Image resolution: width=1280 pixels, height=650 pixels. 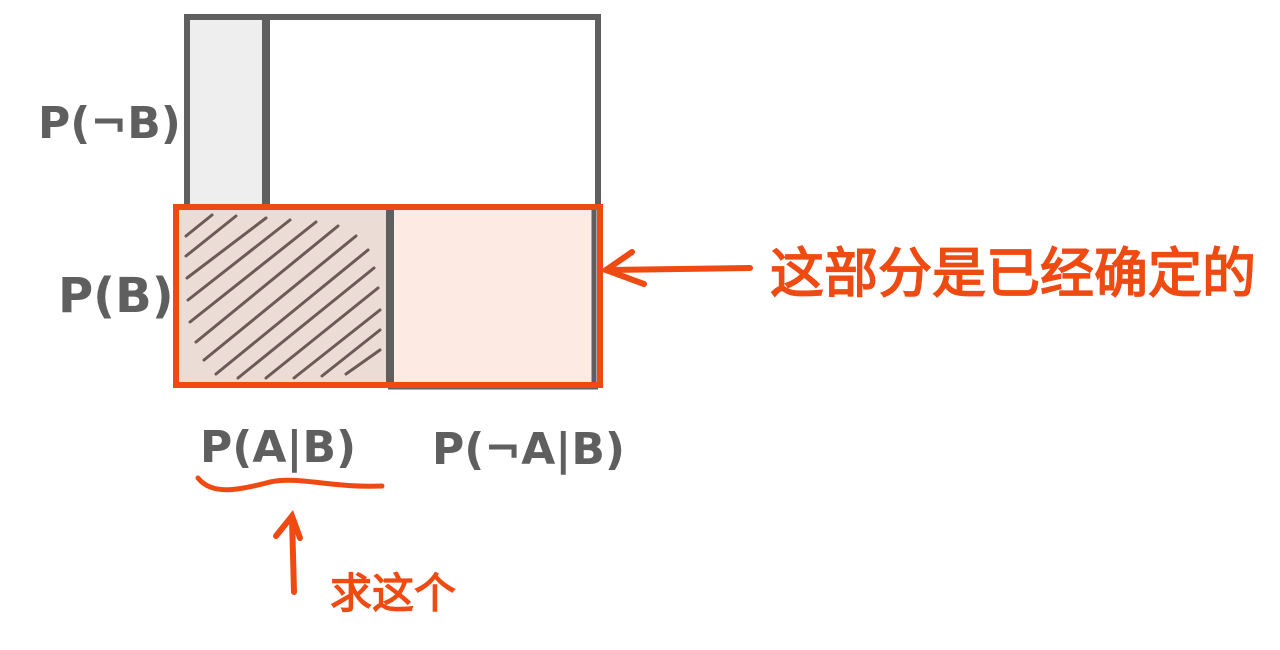 I want to click on hatch-pattern, so click(x=283, y=296).